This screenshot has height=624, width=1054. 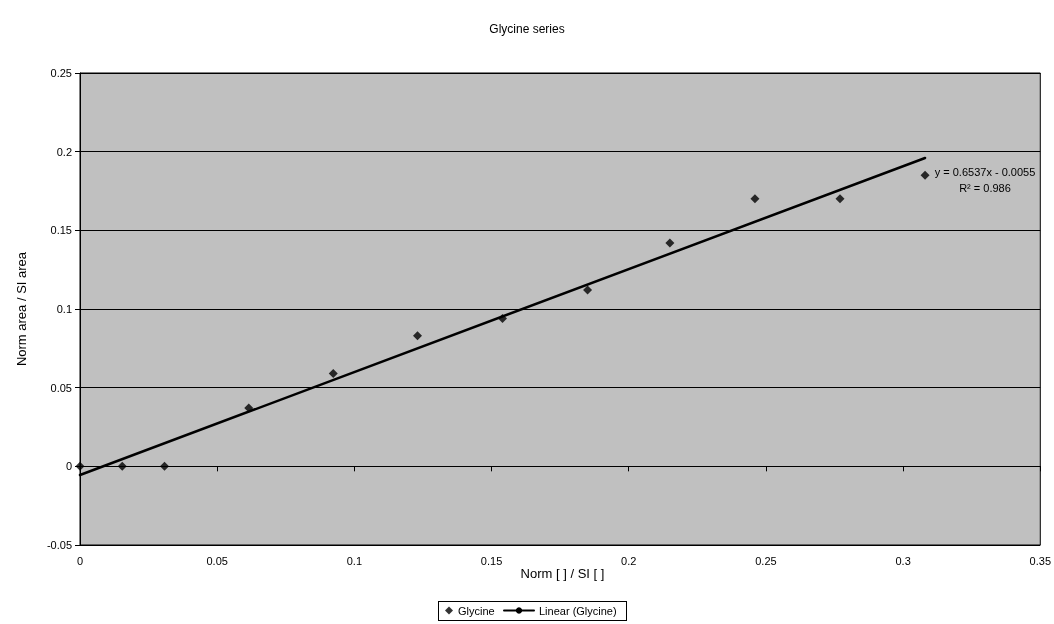 I want to click on x-tick-label: 0.35, so click(x=1040, y=560).